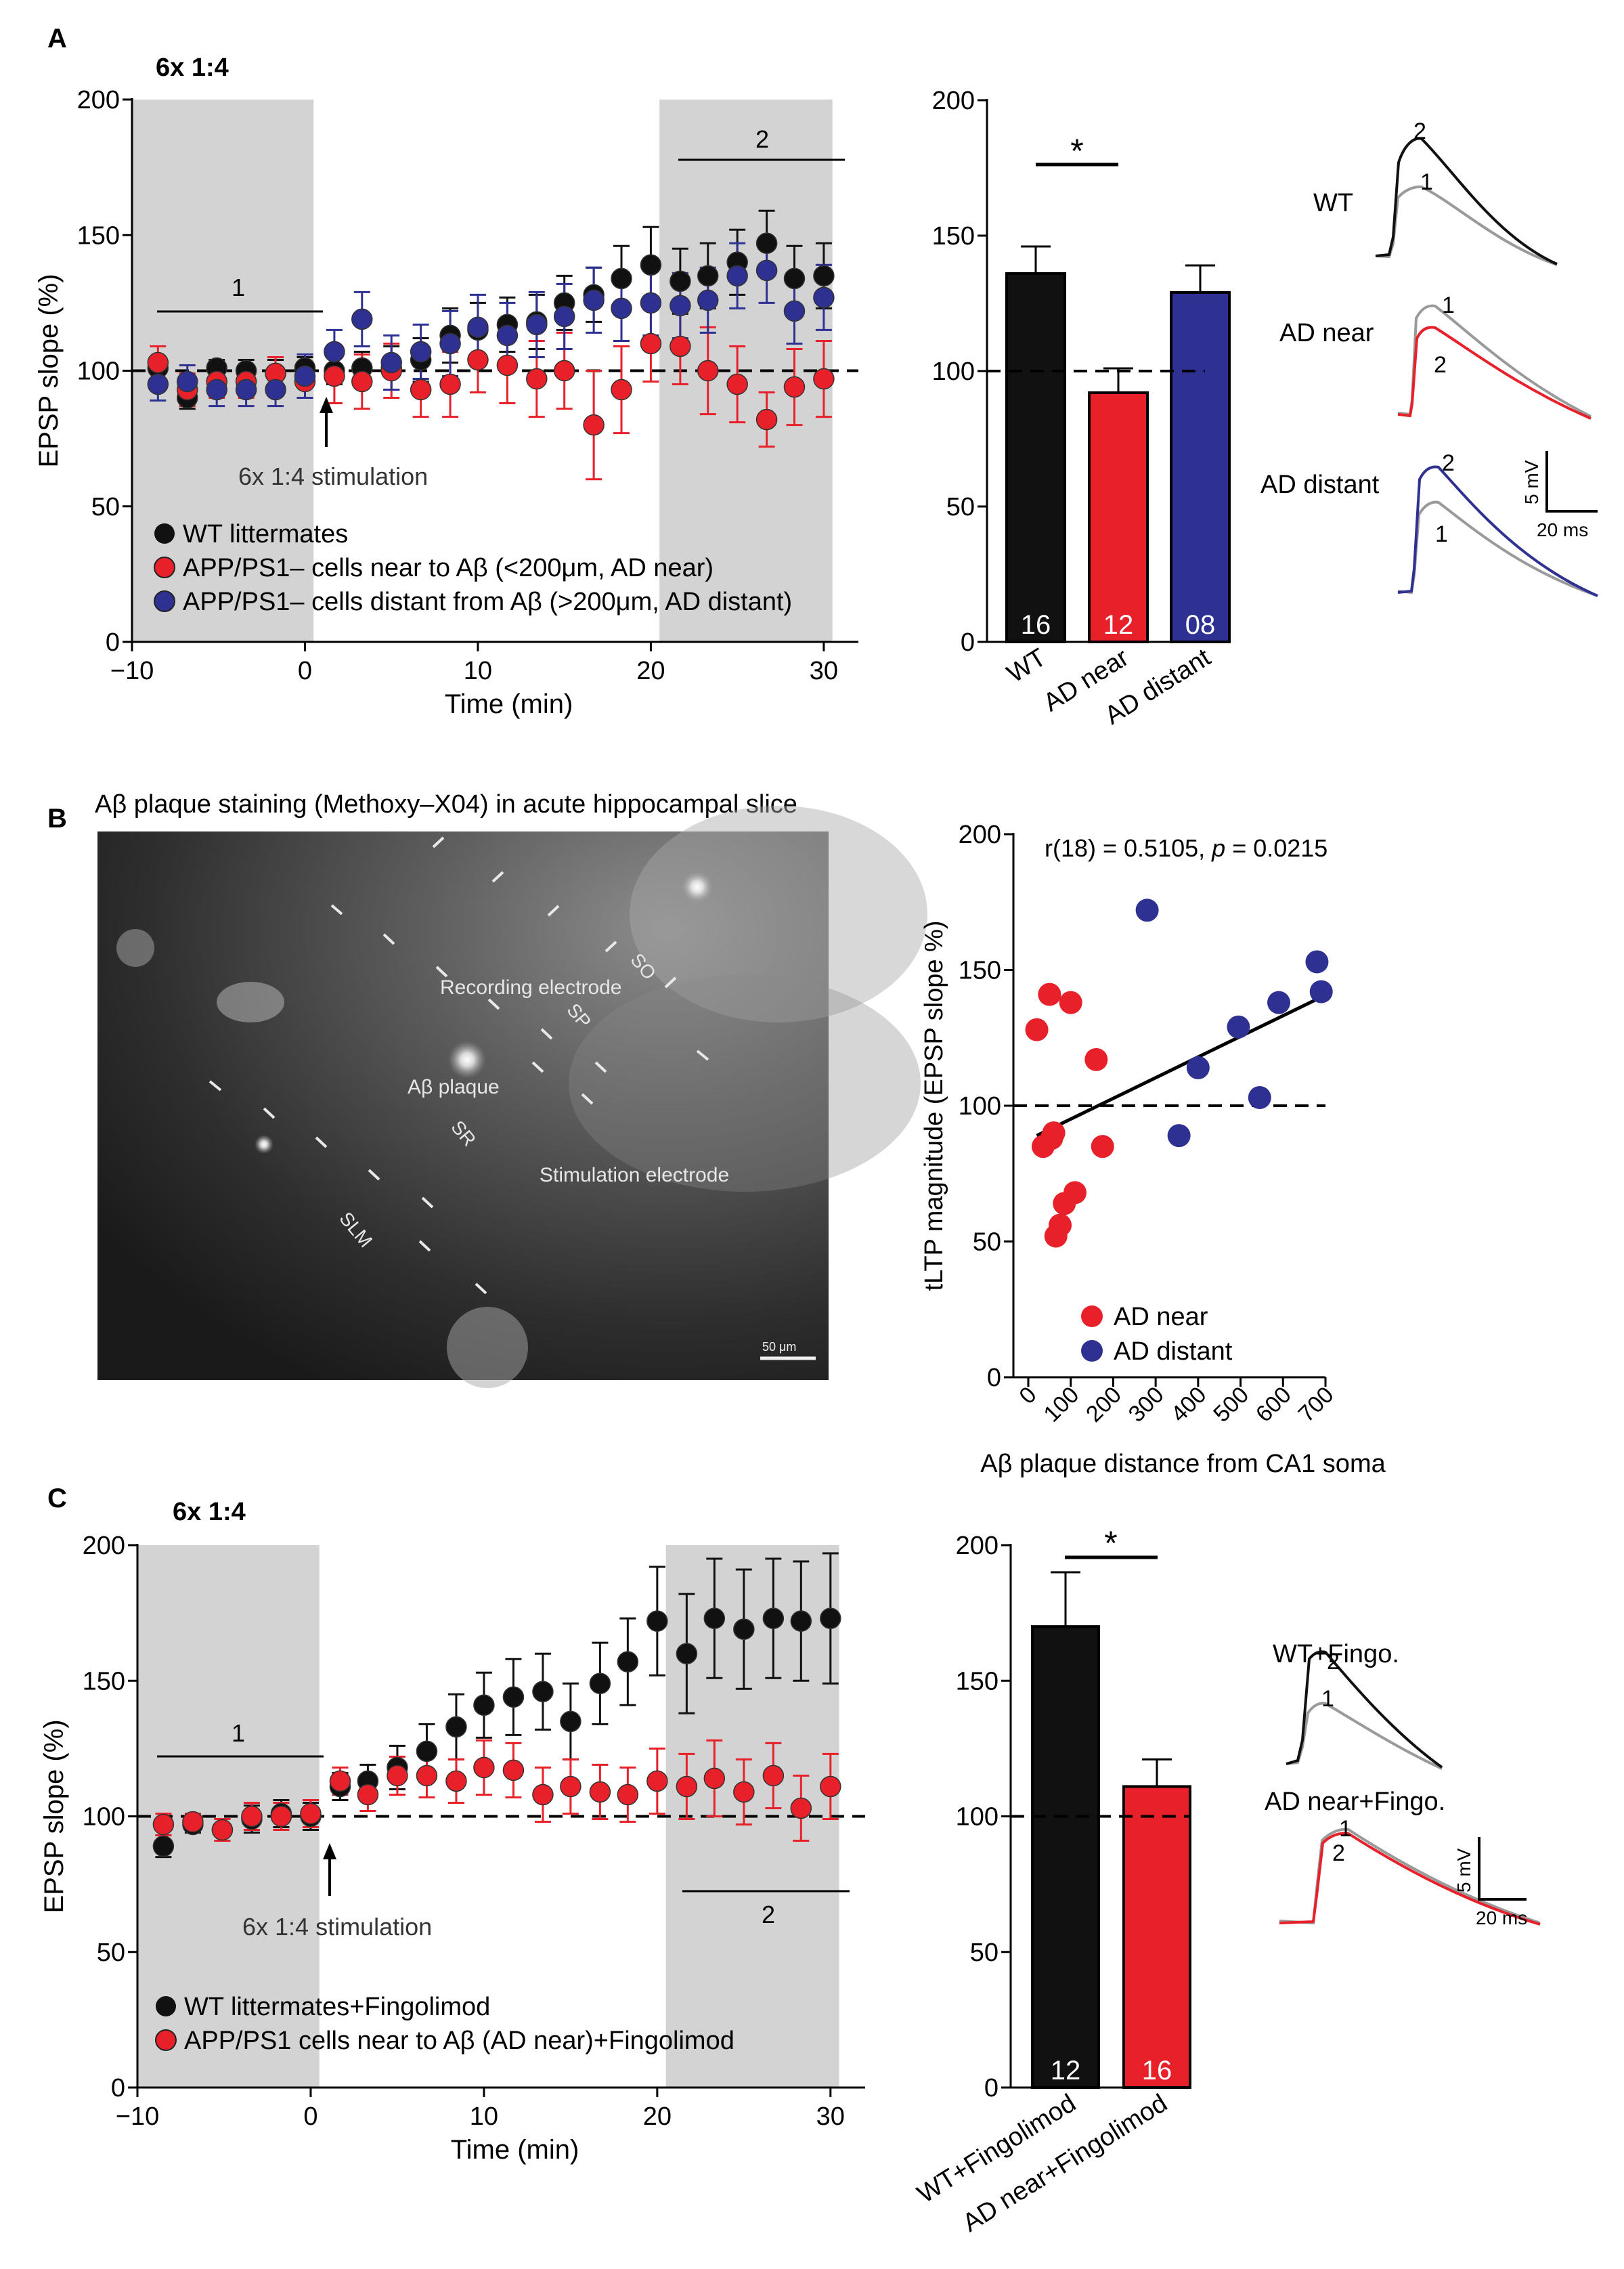 This screenshot has height=2269, width=1624. What do you see at coordinates (987, 1242) in the screenshot?
I see `y-tick-label: 50` at bounding box center [987, 1242].